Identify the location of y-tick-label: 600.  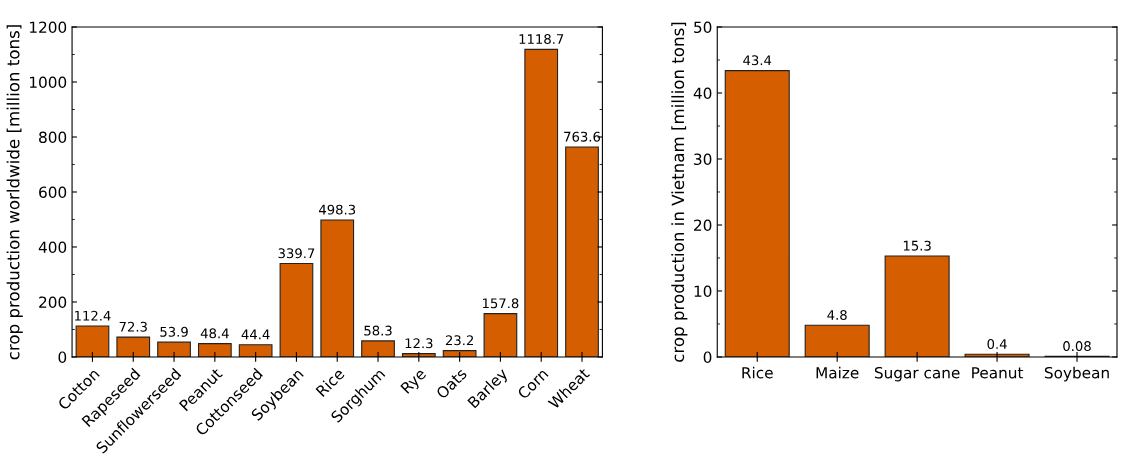
(53, 192).